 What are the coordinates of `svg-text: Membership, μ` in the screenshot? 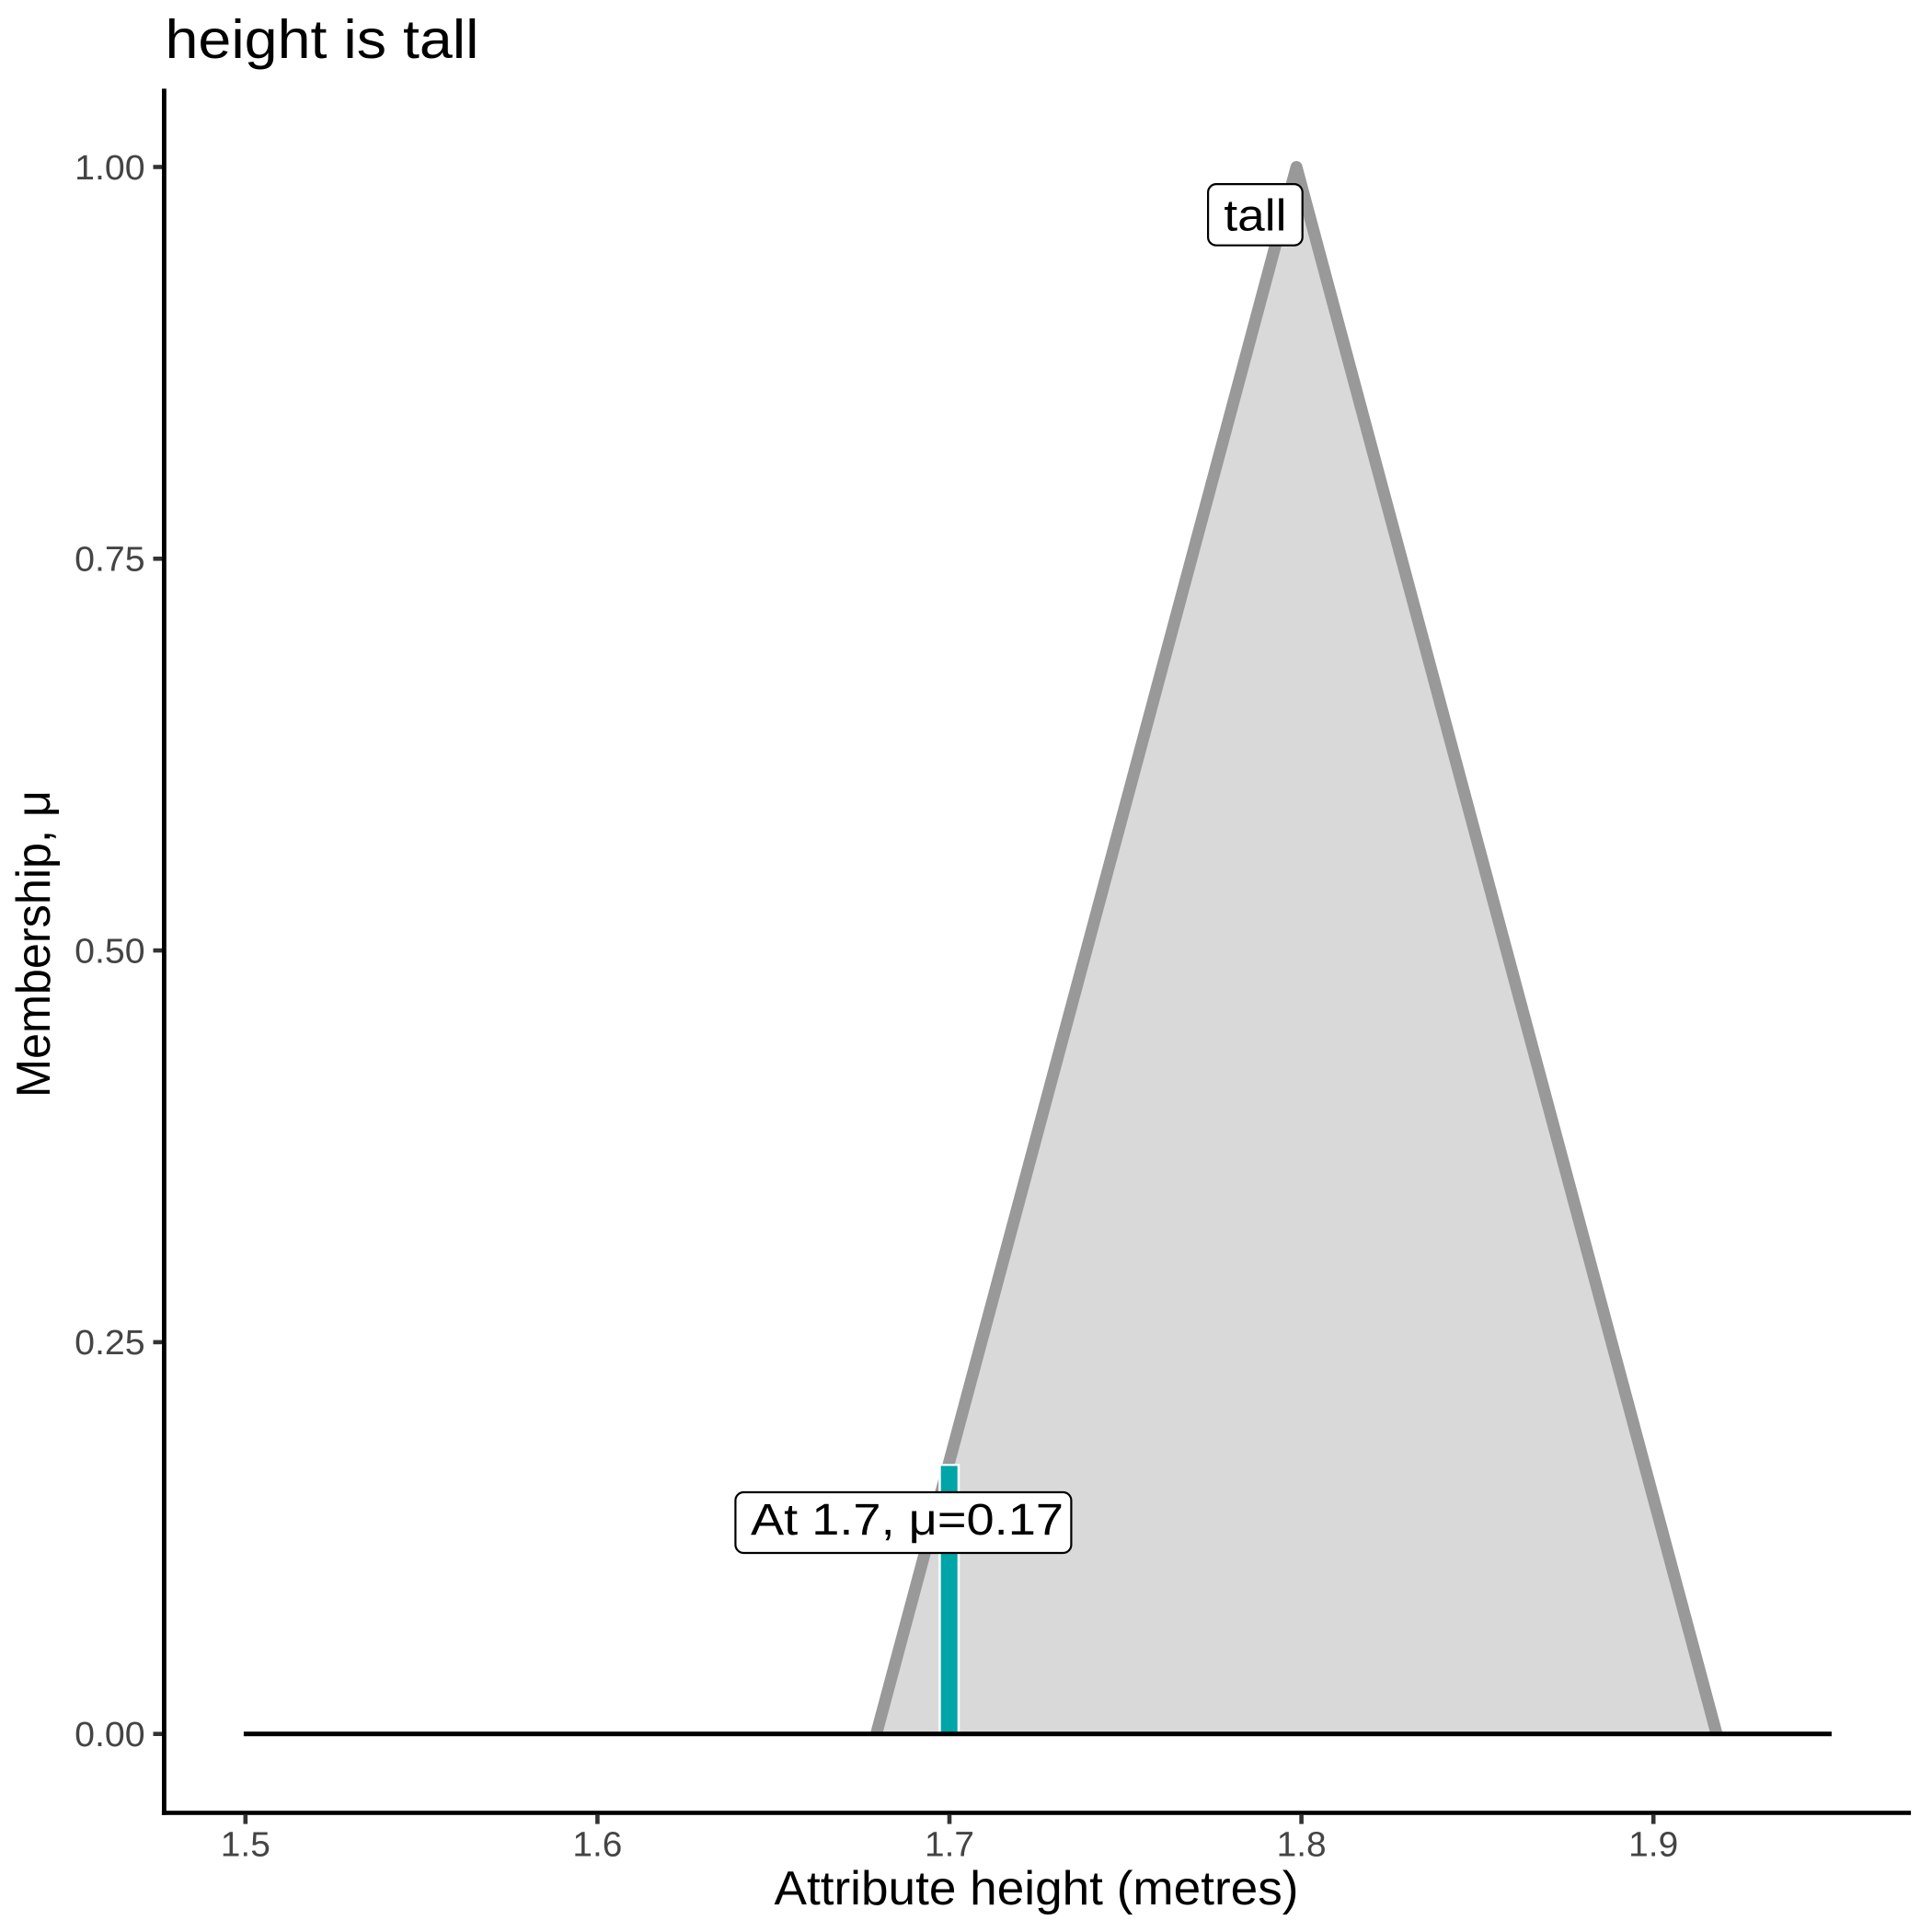 It's located at (33, 944).